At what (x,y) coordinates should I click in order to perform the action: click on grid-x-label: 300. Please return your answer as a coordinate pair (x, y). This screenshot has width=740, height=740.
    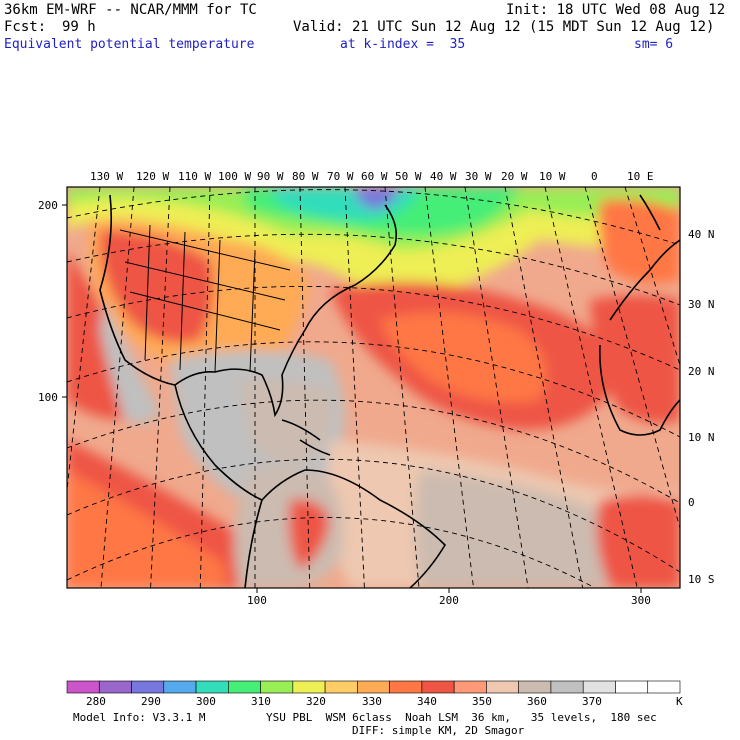
    Looking at the image, I should click on (641, 600).